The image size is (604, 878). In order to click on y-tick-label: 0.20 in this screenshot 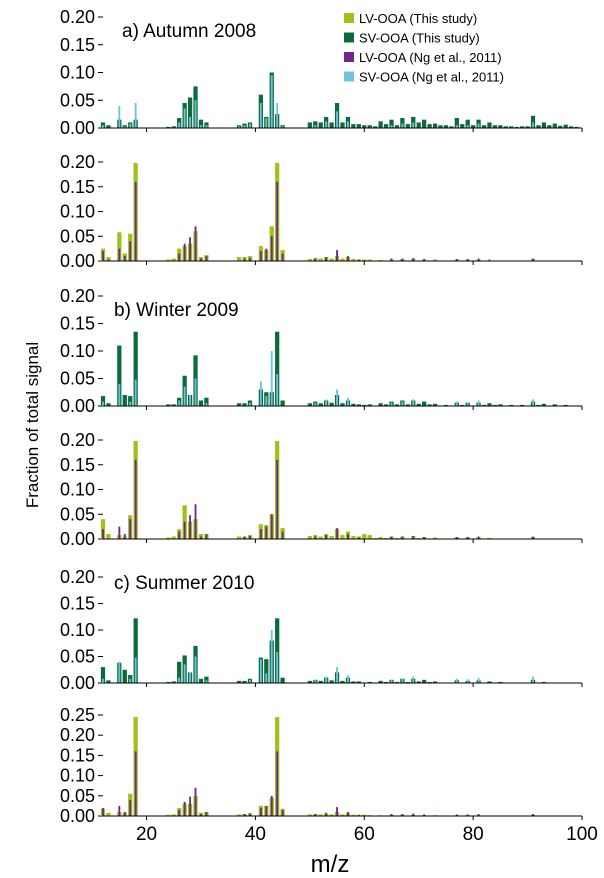, I will do `click(77, 735)`.